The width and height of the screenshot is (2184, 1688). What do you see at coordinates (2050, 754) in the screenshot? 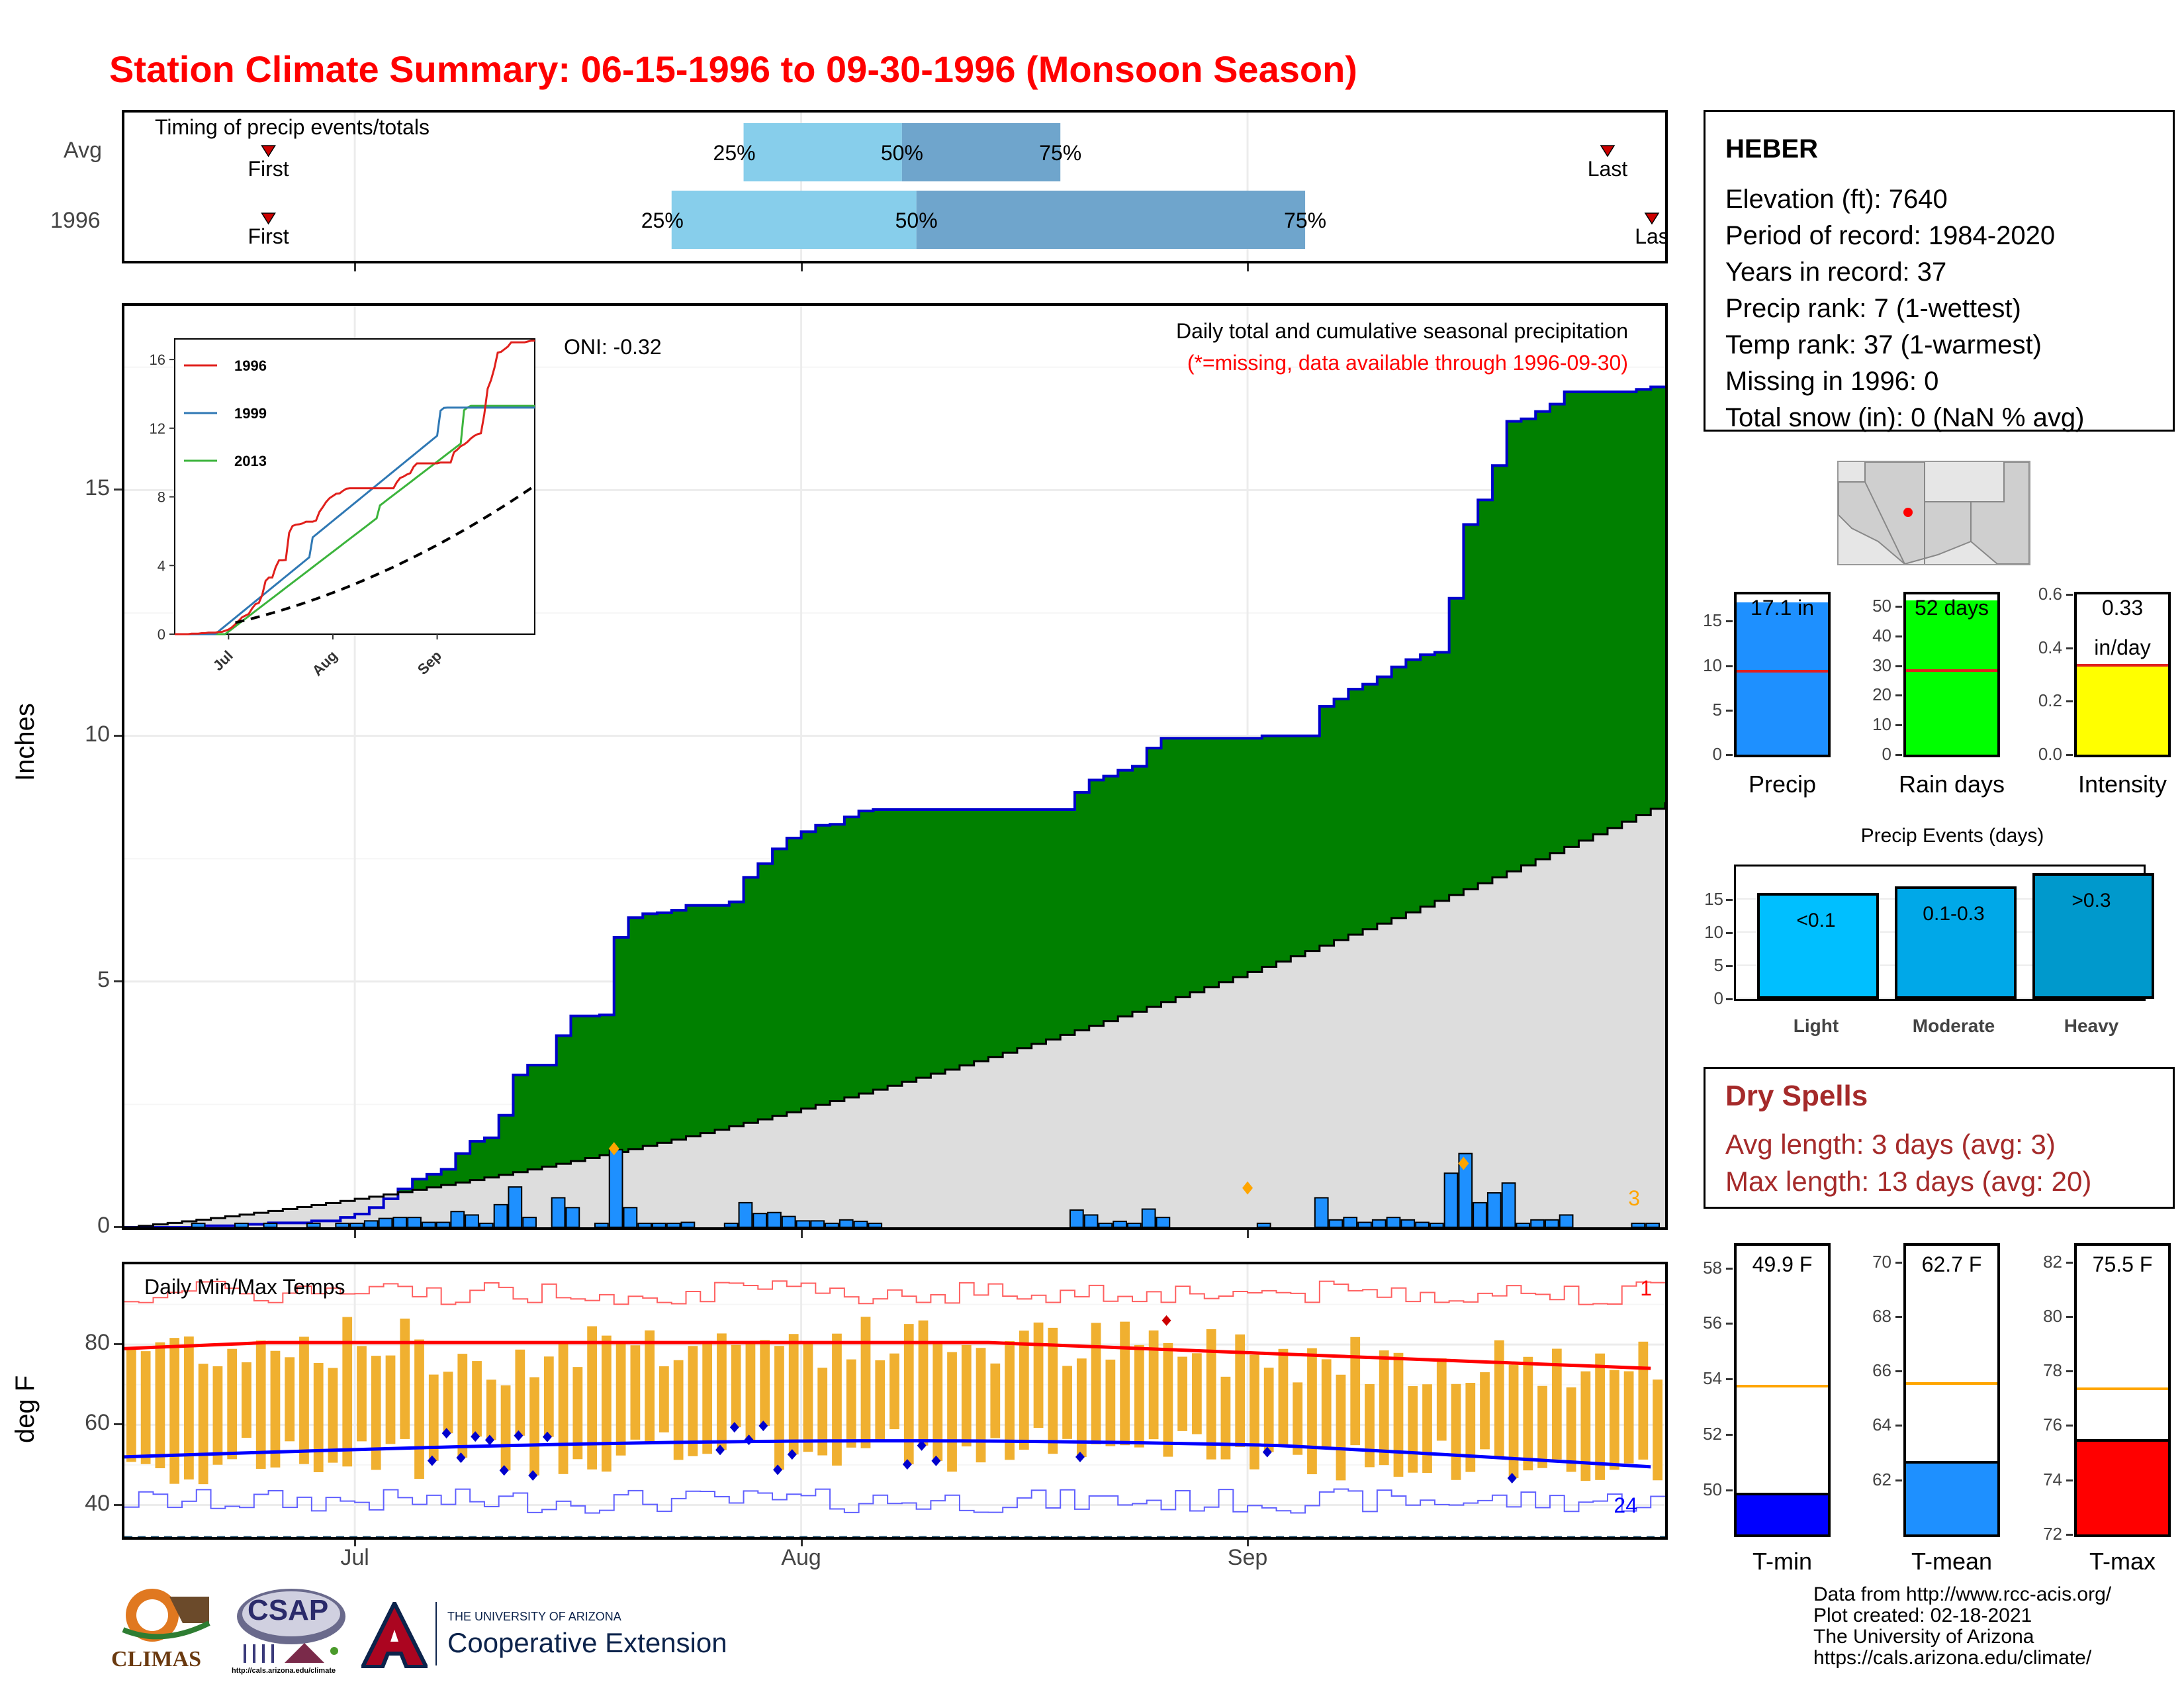
I see `summary-ytick-label: 0.0` at bounding box center [2050, 754].